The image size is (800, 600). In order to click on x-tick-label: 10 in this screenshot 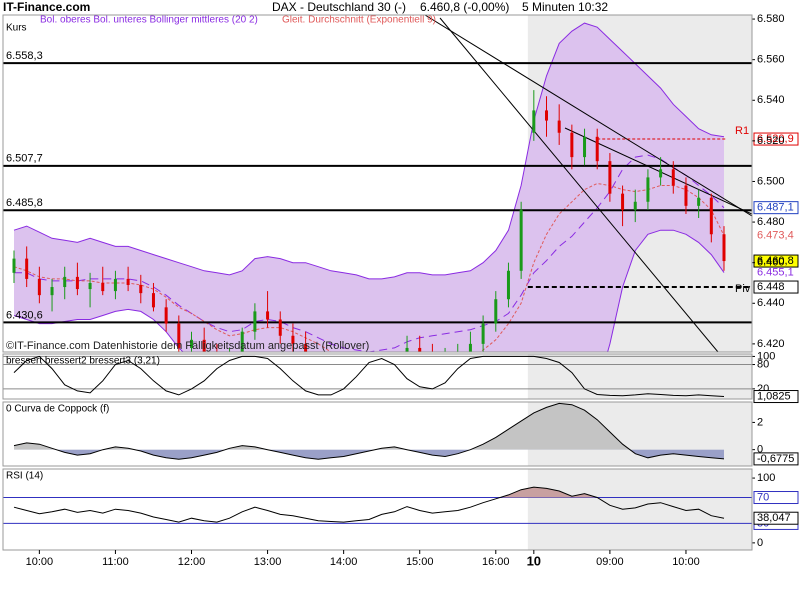, I will do `click(534, 560)`.